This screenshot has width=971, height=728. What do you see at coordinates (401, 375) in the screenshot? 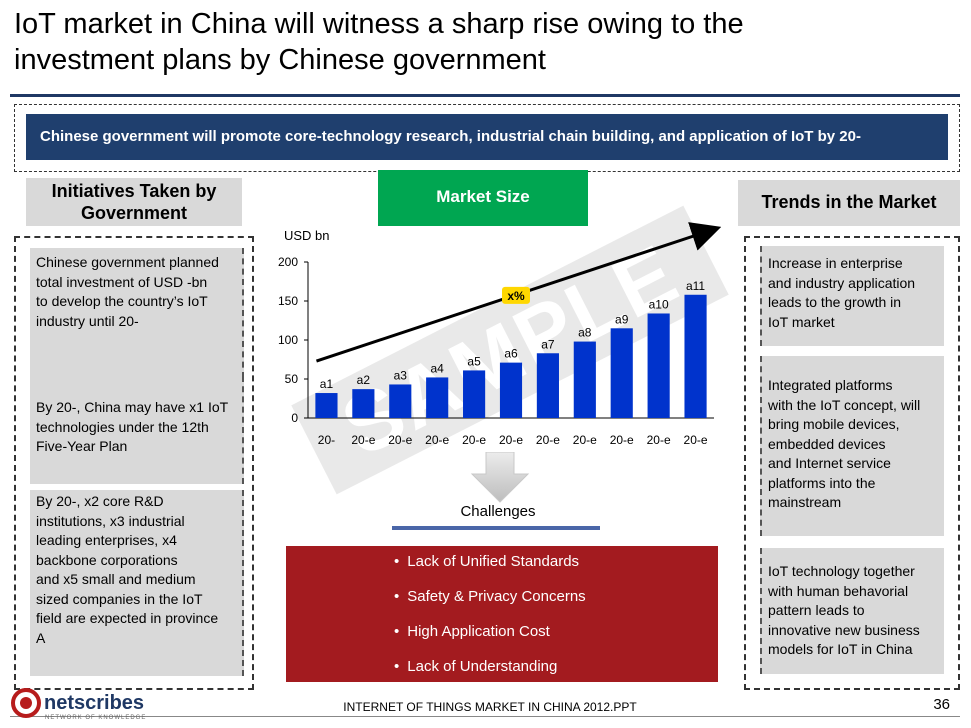
I see `bar-data-label: a3` at bounding box center [401, 375].